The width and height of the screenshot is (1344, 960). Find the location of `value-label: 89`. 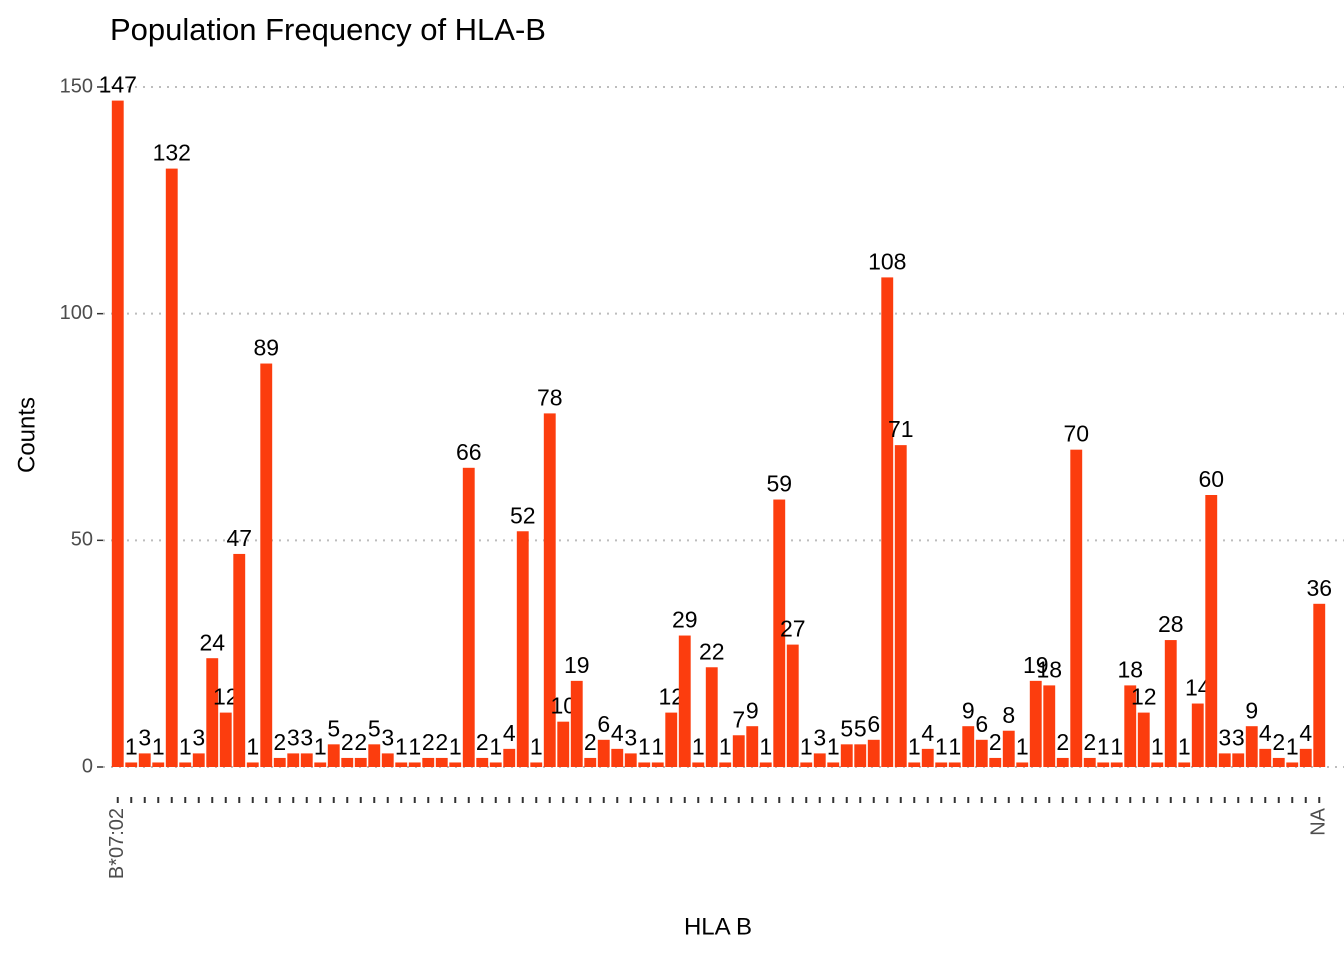

value-label: 89 is located at coordinates (266, 348).